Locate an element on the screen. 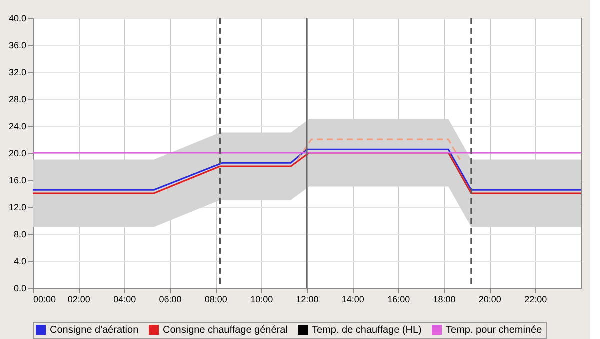 Image resolution: width=600 pixels, height=339 pixels. x-tick-label: 04:00 is located at coordinates (125, 299).